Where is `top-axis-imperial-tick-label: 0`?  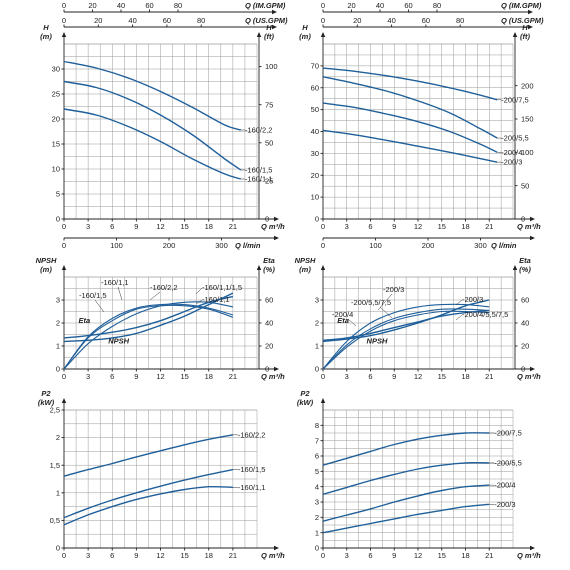 top-axis-imperial-tick-label: 0 is located at coordinates (323, 5).